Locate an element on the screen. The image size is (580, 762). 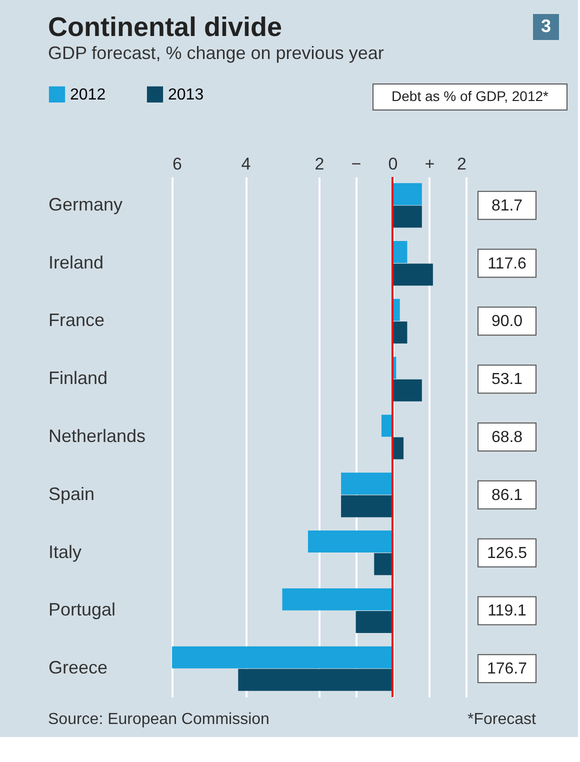
text: 176.7 is located at coordinates (507, 669).